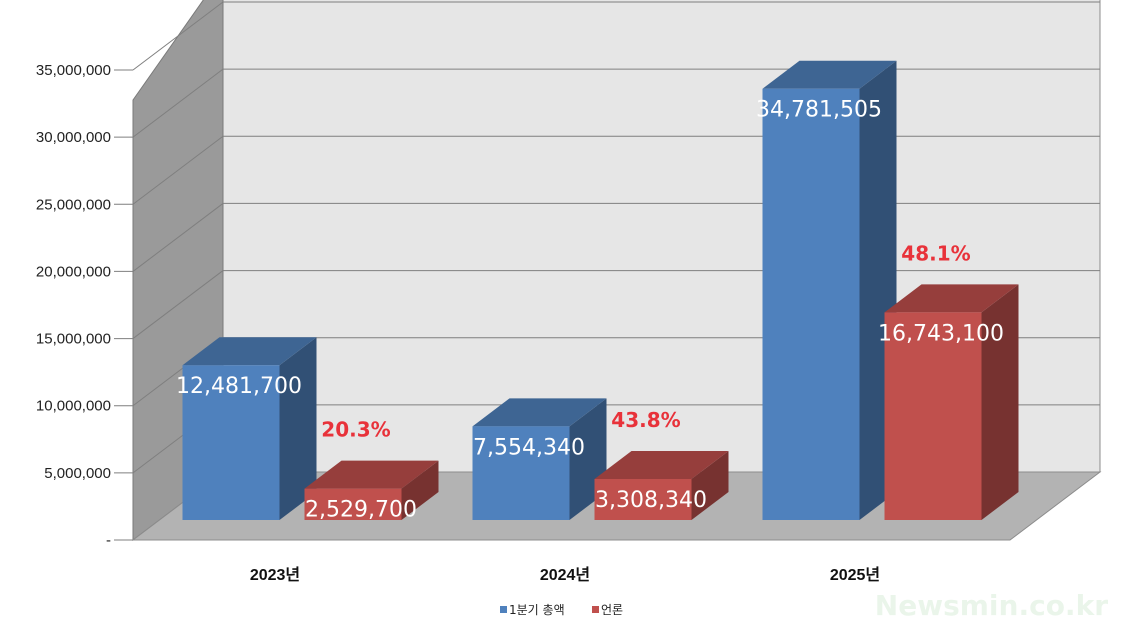 The image size is (1121, 633). I want to click on bar-value-label: 16,743,100, so click(941, 333).